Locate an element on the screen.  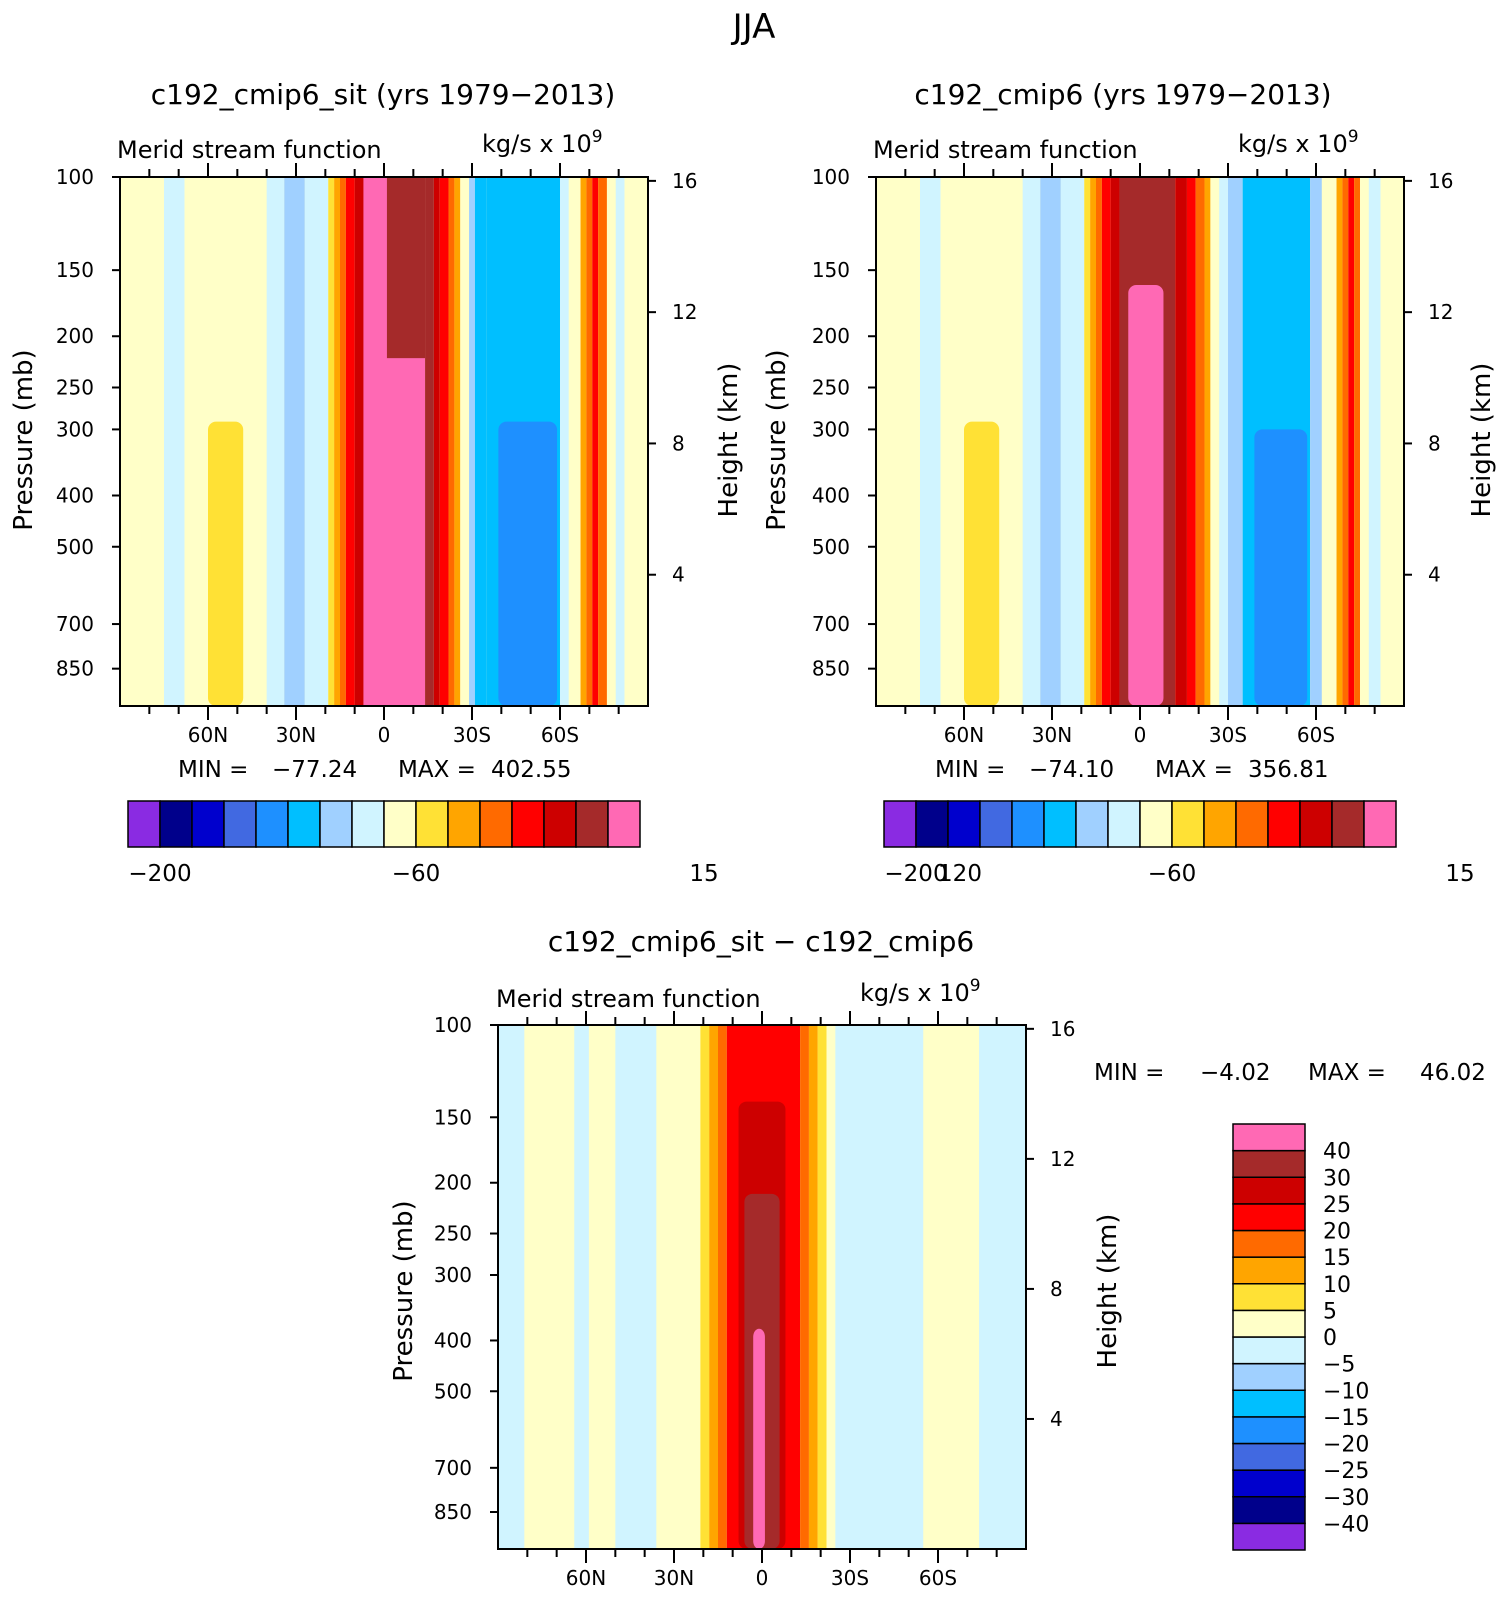
panel-3-pressure-tick-label: 850 is located at coordinates (453, 1512).